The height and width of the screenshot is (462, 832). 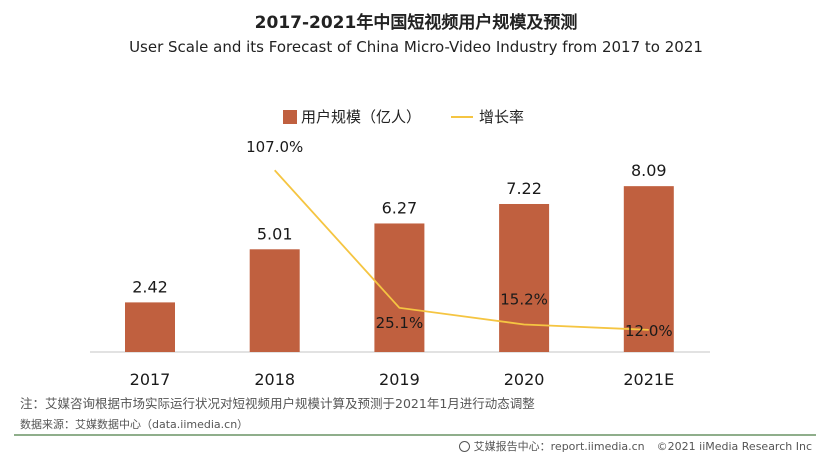 I want to click on footer-copyright: ©2021 iiMedia Research Inc, so click(x=734, y=446).